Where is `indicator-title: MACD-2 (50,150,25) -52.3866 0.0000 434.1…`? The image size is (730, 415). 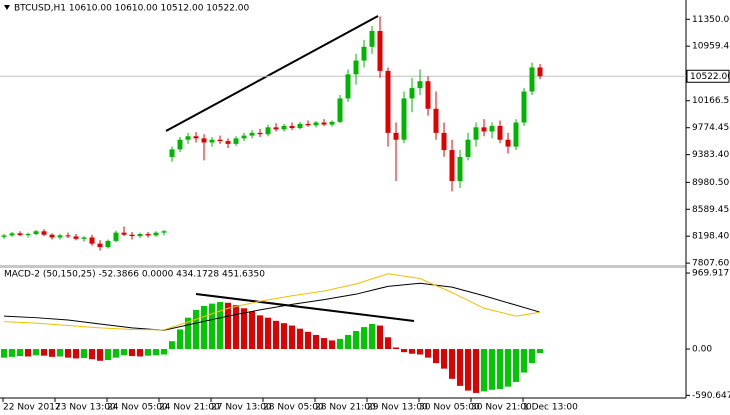
indicator-title: MACD-2 (50,150,25) -52.3866 0.0000 434.1… is located at coordinates (134, 275).